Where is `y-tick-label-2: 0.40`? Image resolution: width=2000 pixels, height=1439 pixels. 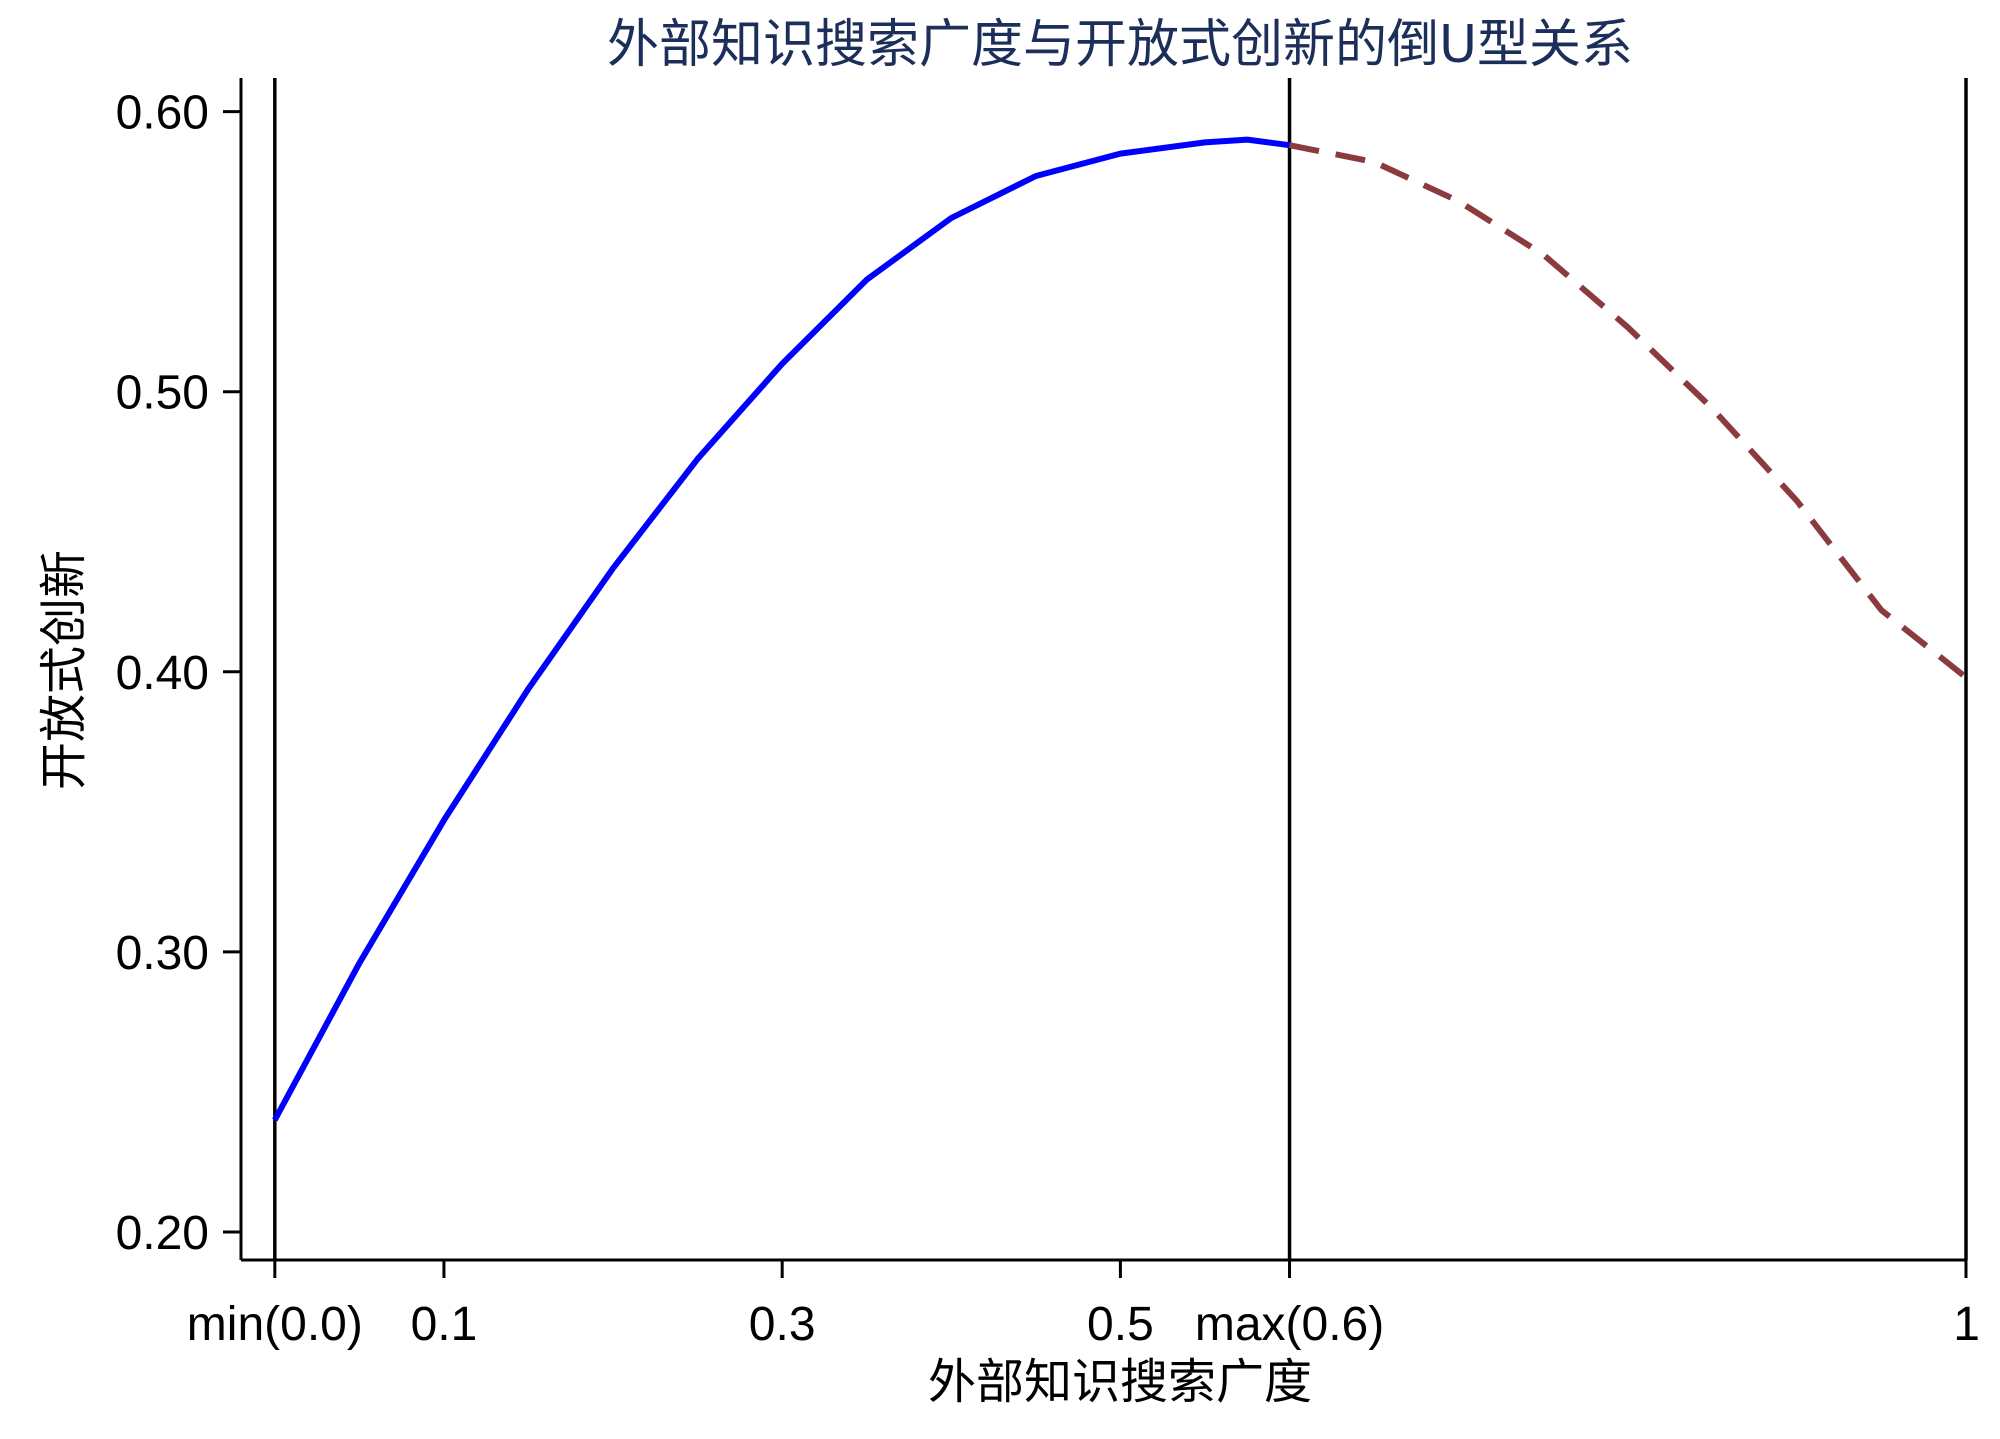 y-tick-label-2: 0.40 is located at coordinates (162, 673).